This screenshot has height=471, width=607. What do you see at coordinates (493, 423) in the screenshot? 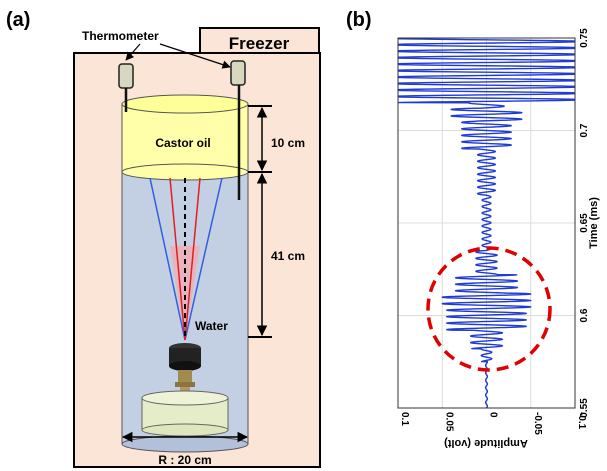
I see `x-axis-ticks: 0.1 0.05 0 -0.05 -0.1` at bounding box center [493, 423].